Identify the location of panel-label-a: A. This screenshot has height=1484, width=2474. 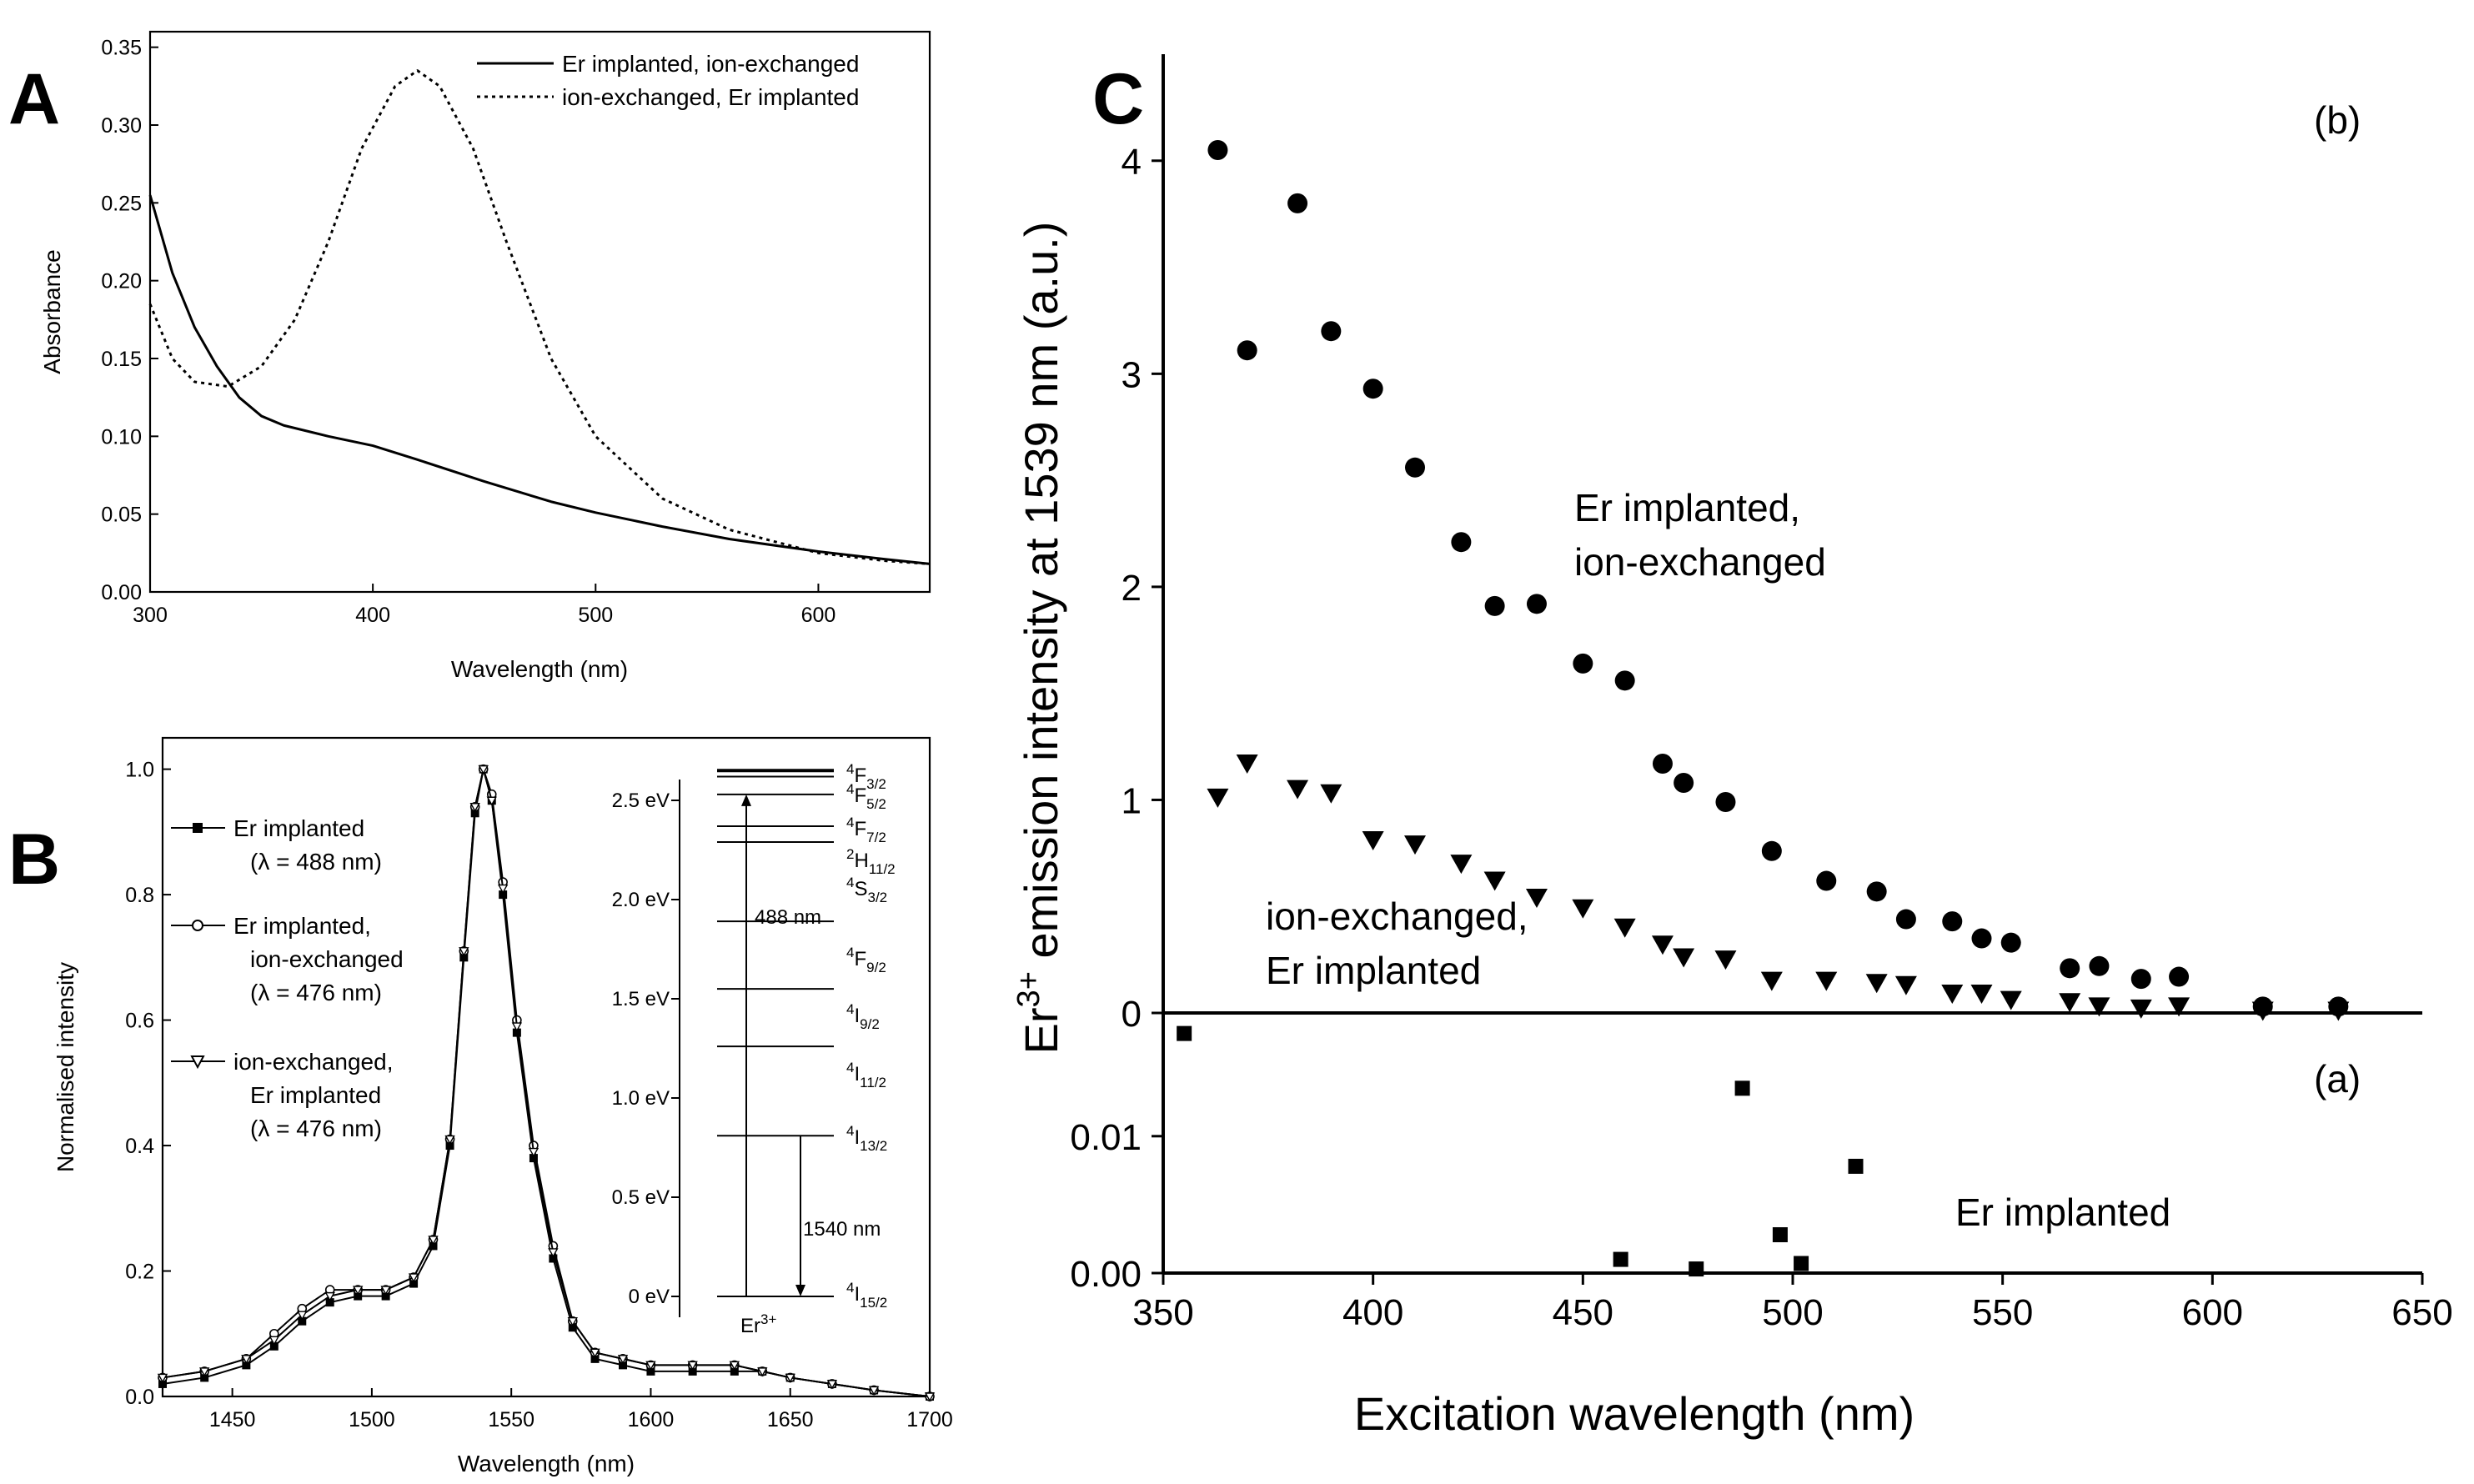
(34, 99).